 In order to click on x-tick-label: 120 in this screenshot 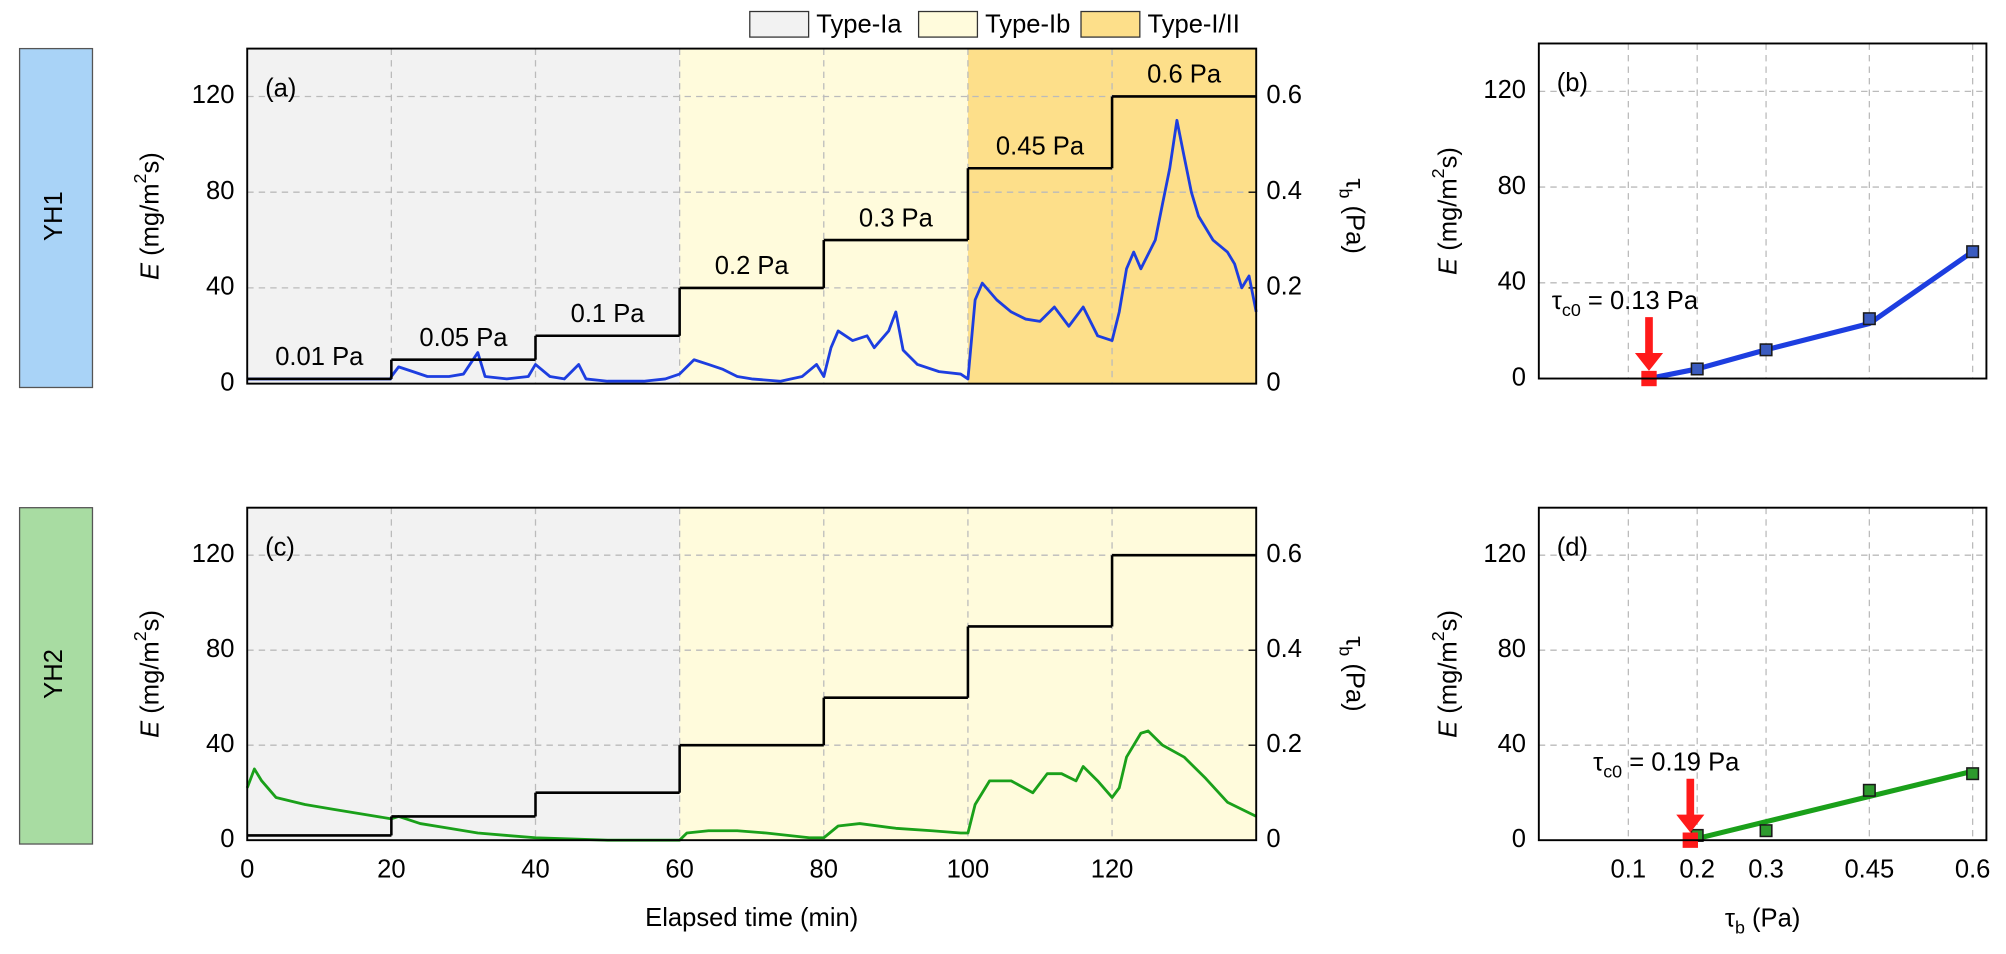, I will do `click(1112, 870)`.